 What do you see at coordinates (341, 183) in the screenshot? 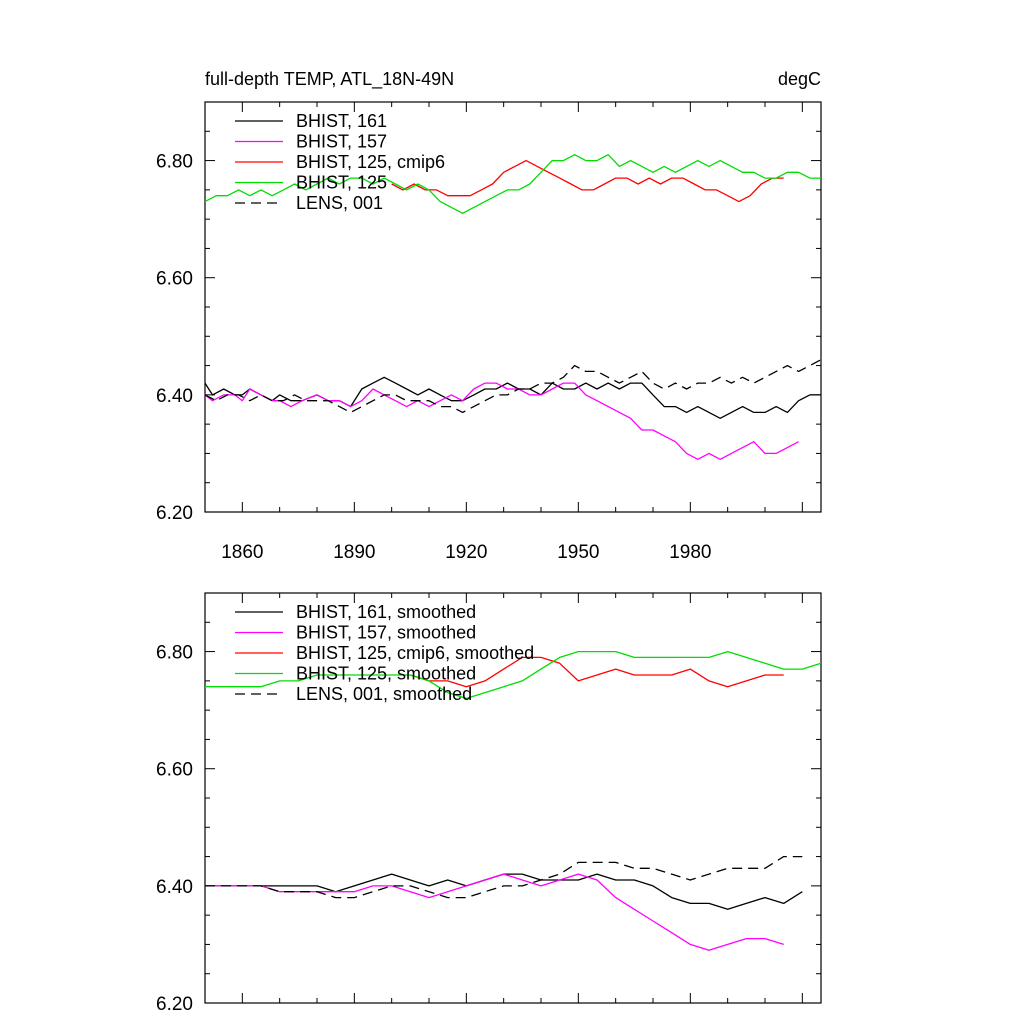
I see `legend-label: BHIST, 125` at bounding box center [341, 183].